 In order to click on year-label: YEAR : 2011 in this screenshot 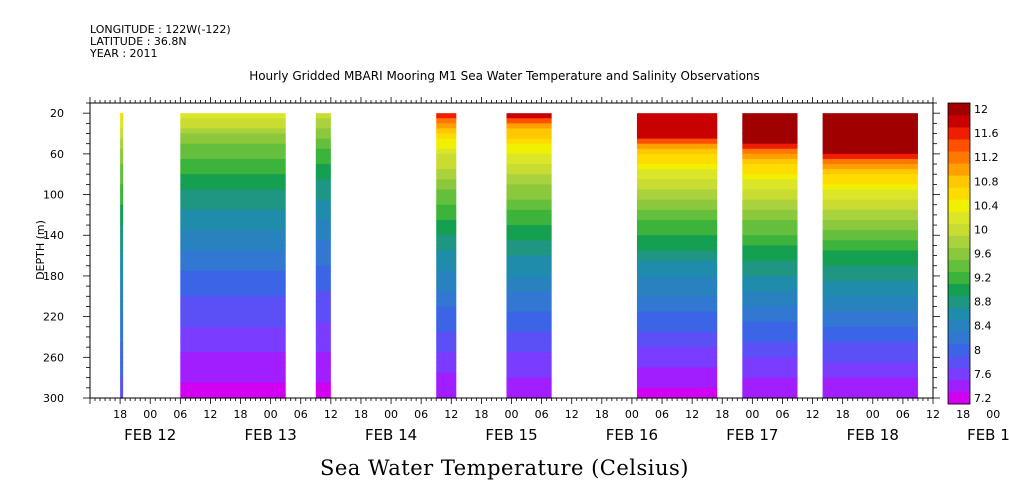, I will do `click(124, 53)`.